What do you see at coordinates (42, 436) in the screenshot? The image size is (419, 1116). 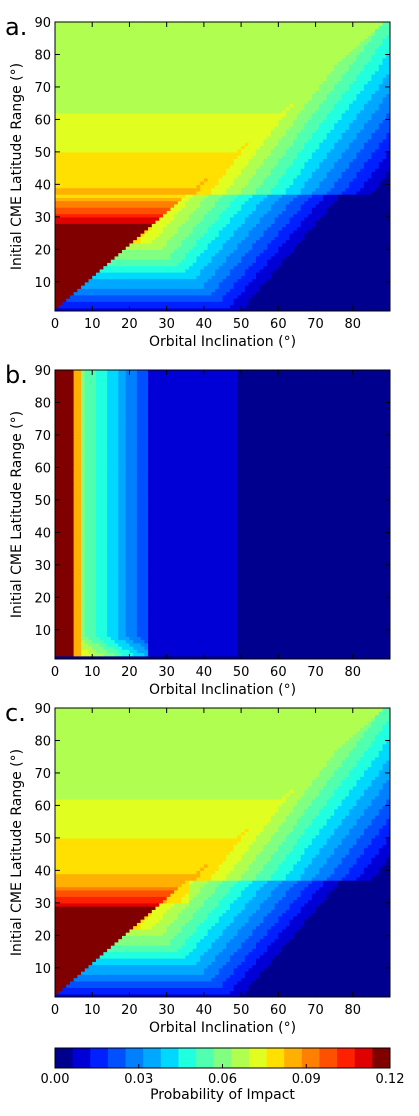 I see `y-tick-label: 70` at bounding box center [42, 436].